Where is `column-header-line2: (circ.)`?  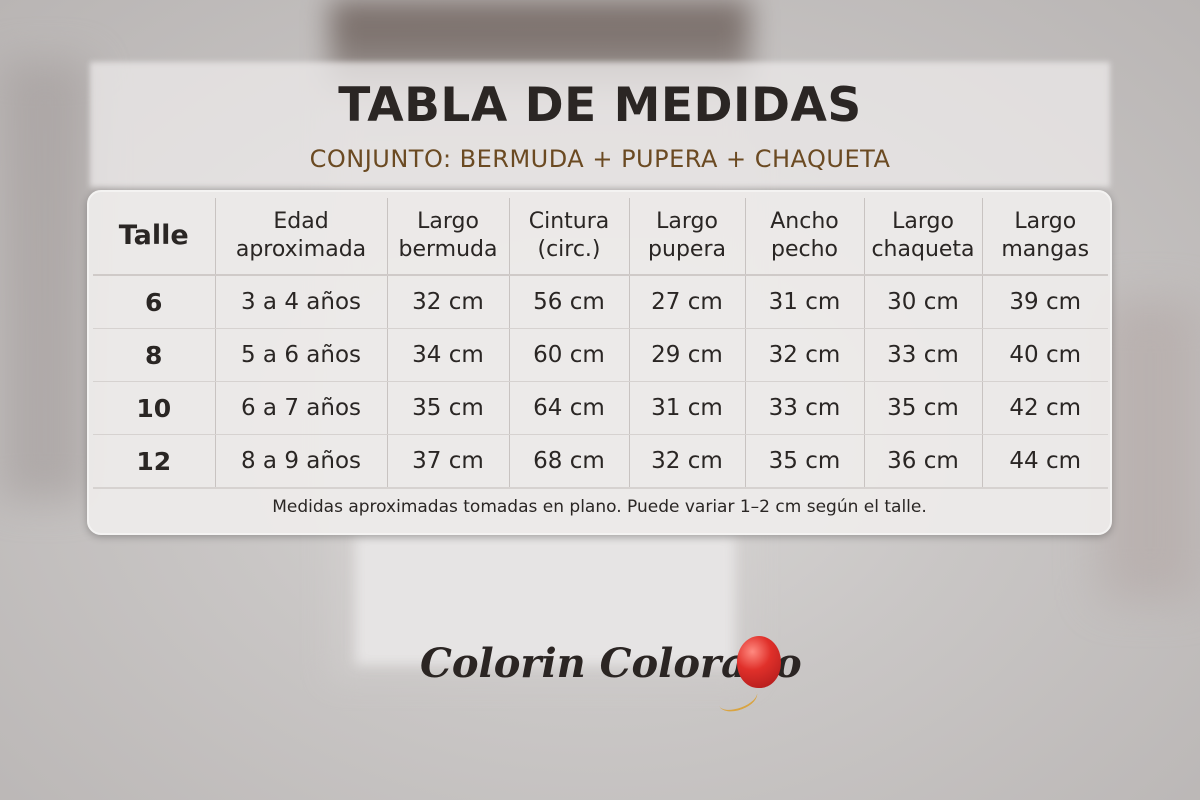
column-header-line2: (circ.) is located at coordinates (569, 249).